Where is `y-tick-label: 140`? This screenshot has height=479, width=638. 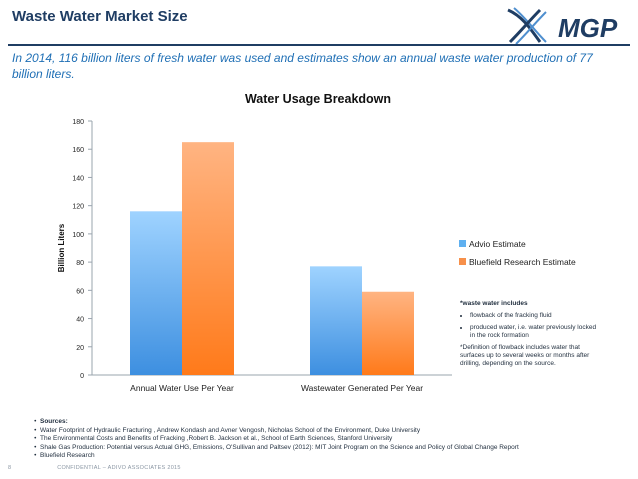 y-tick-label: 140 is located at coordinates (78, 178).